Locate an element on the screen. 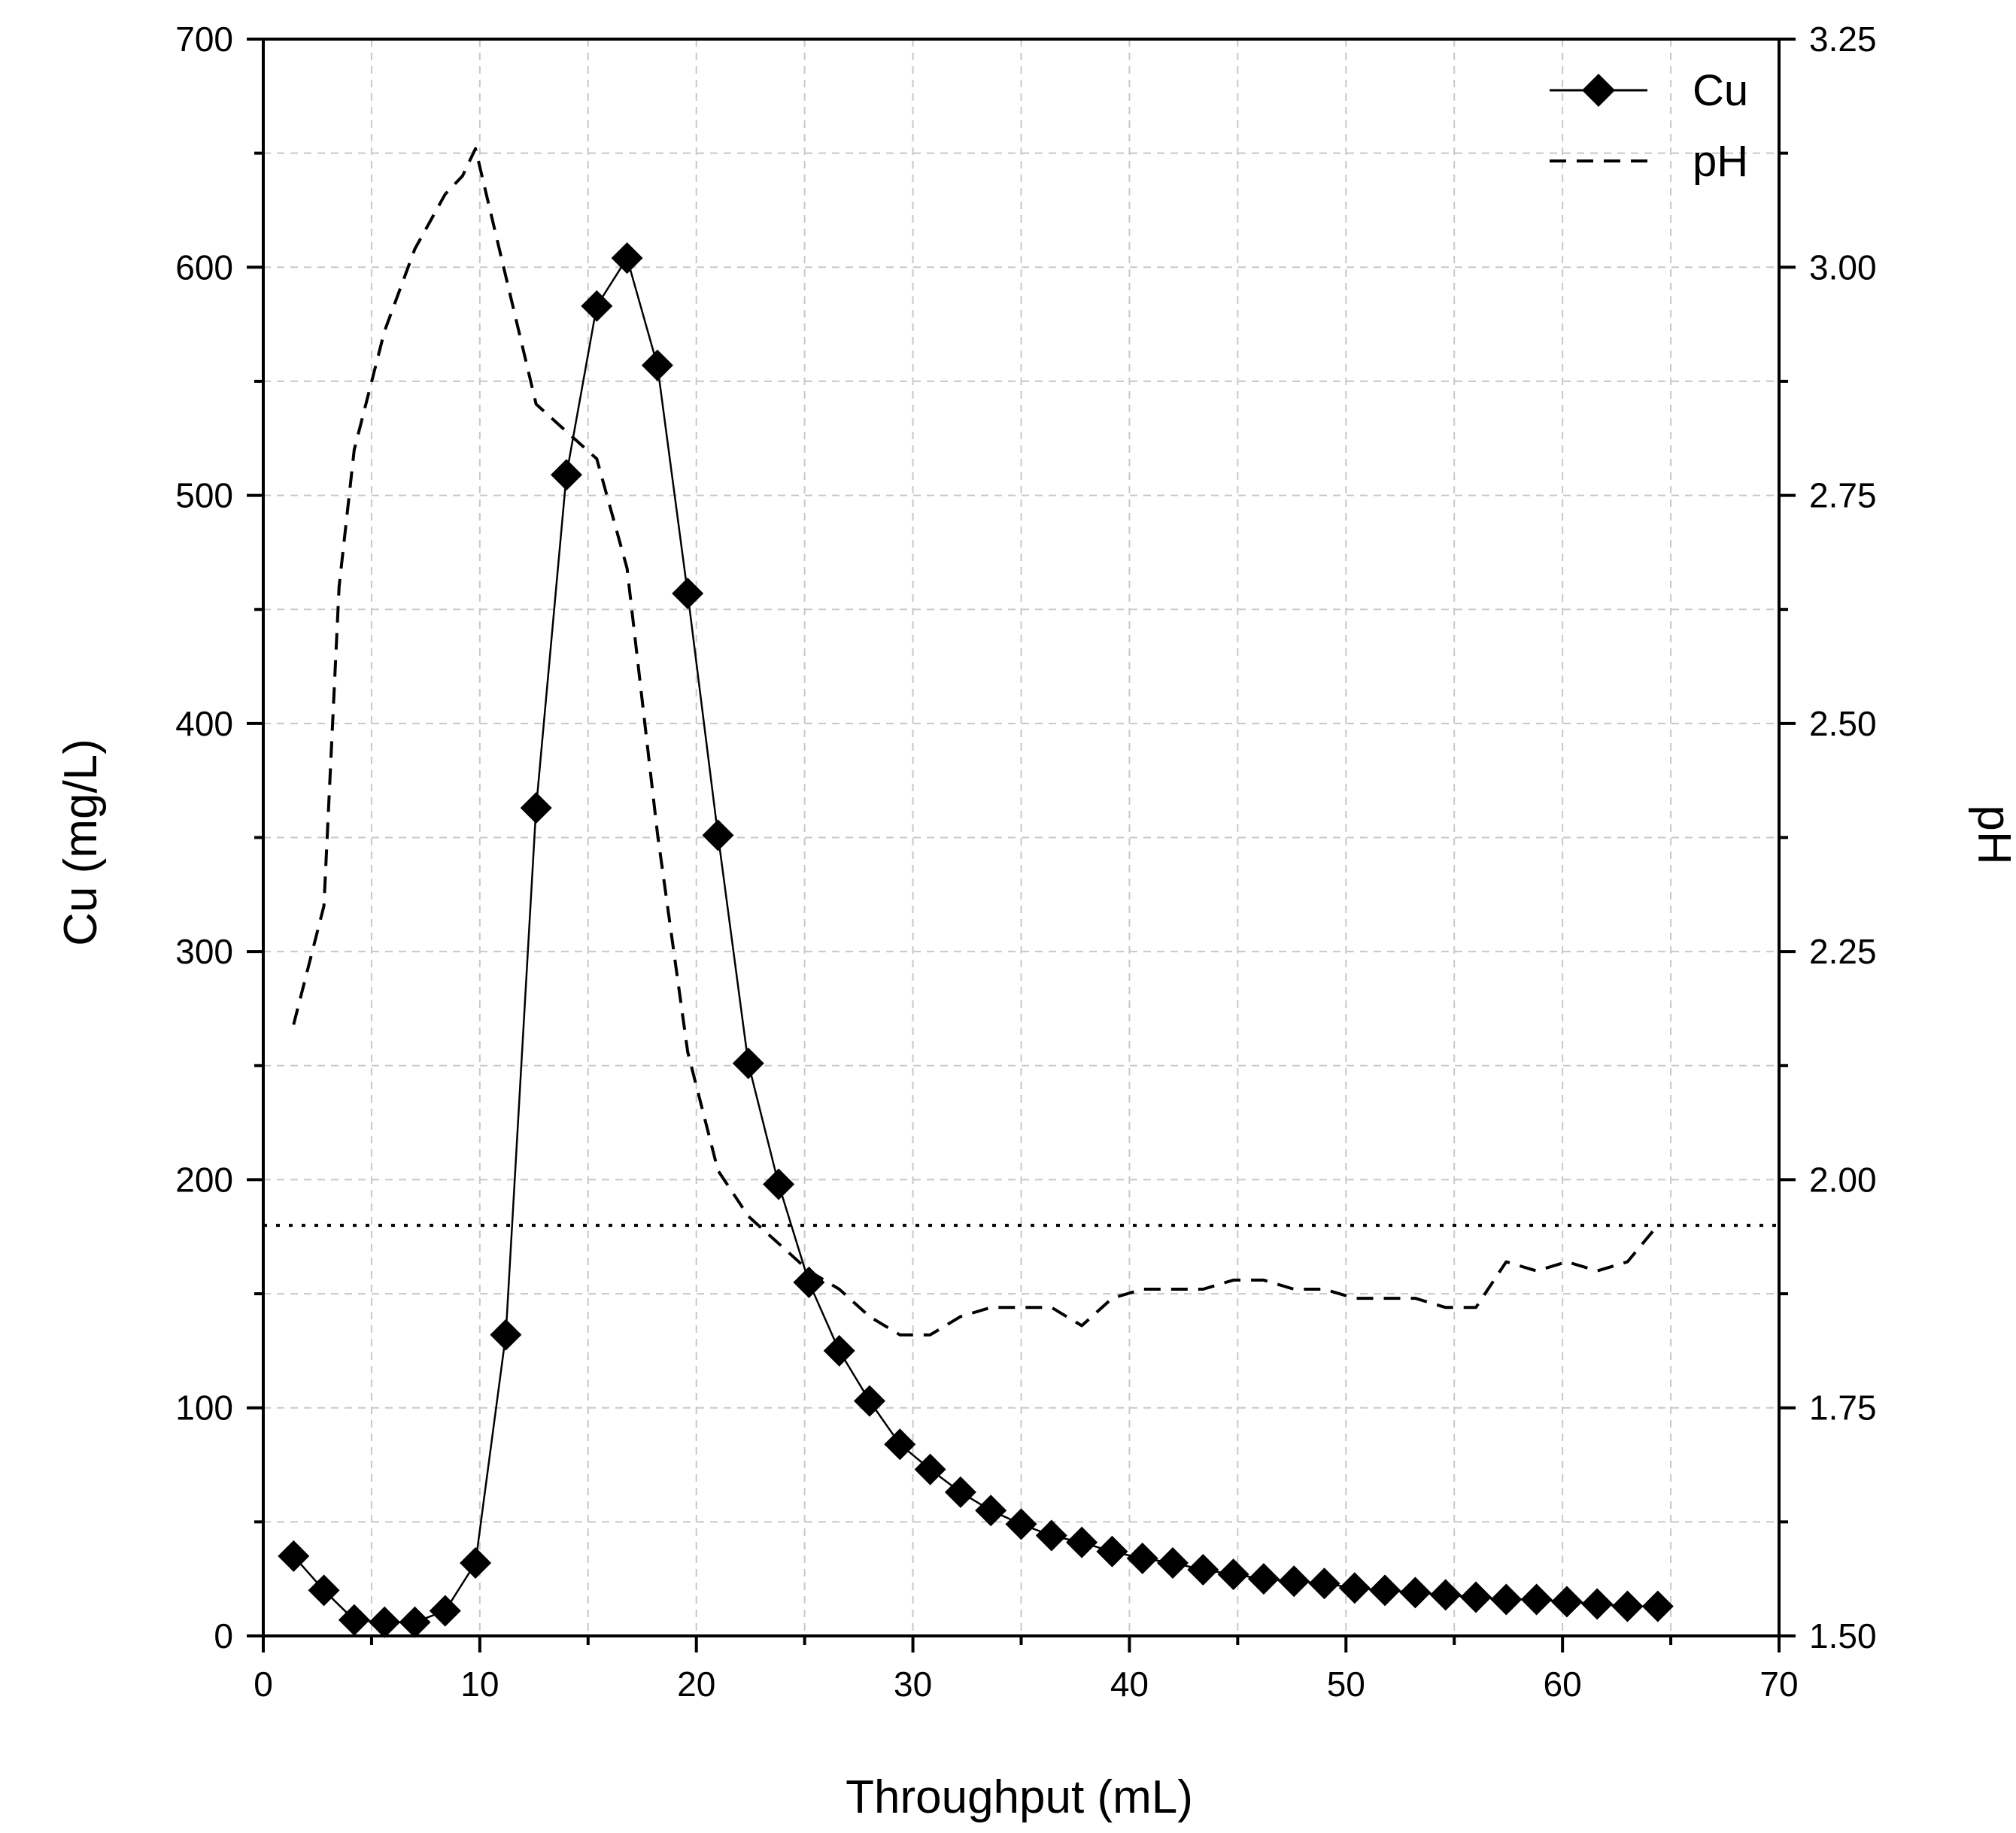 This screenshot has width=2016, height=1833. y2-tick-label: 1.75 is located at coordinates (1843, 1408).